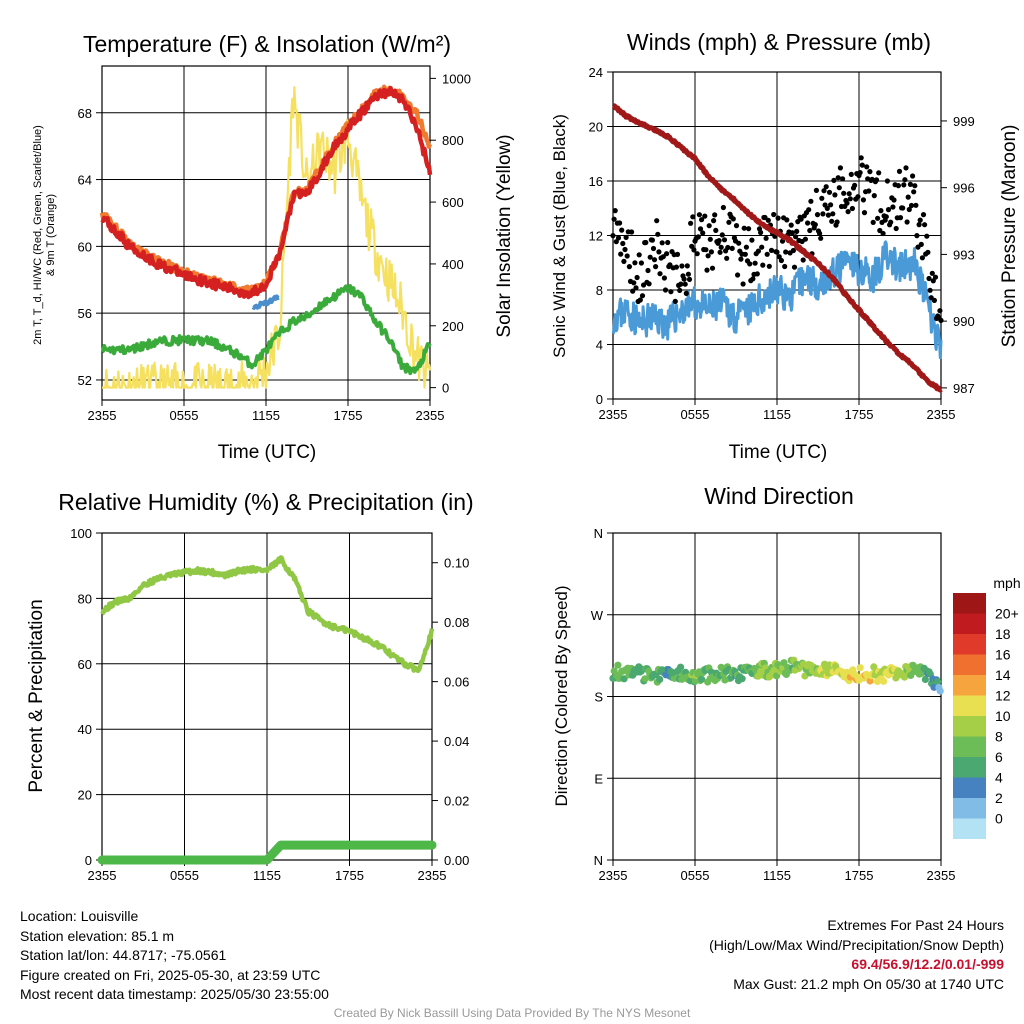  I want to click on humidity-ylabel: Percent & Precipitation, so click(36, 695).